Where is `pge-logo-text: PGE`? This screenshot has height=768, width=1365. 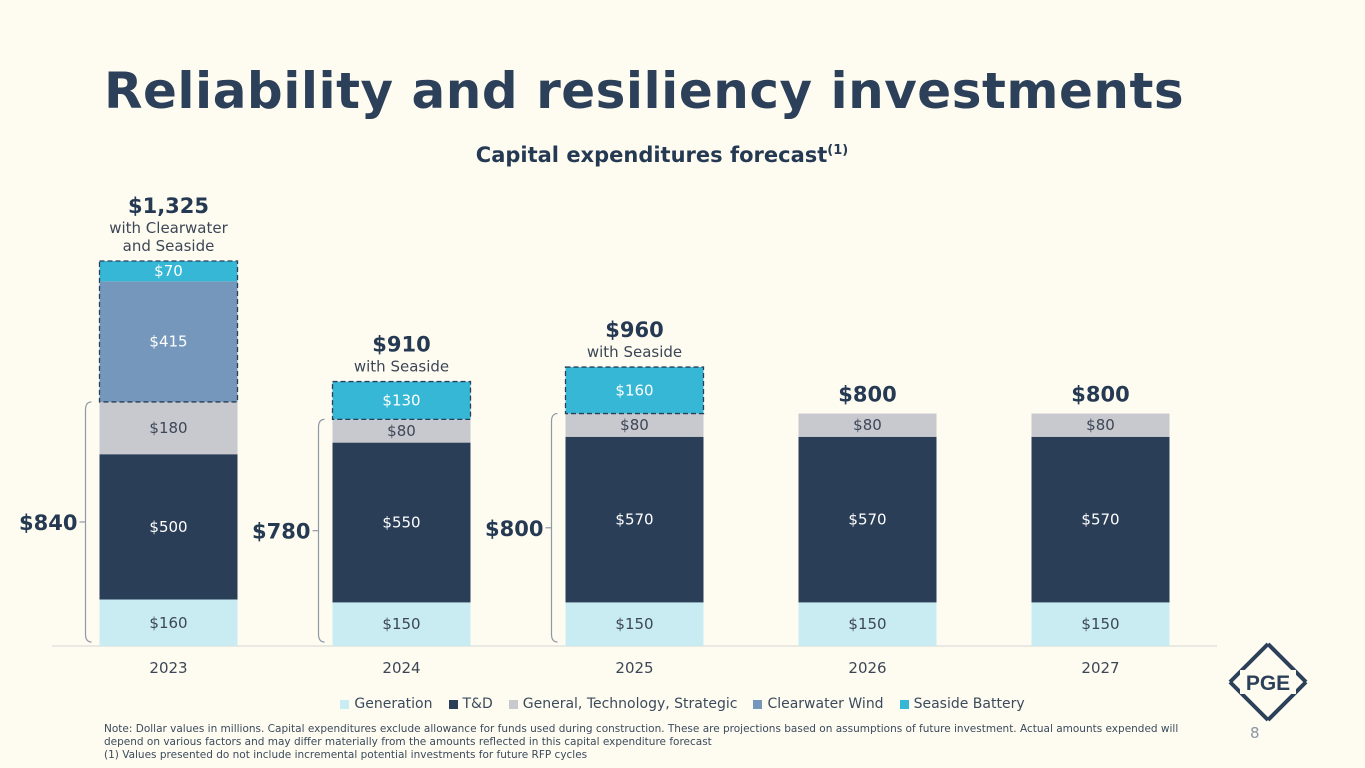 pge-logo-text: PGE is located at coordinates (1268, 683).